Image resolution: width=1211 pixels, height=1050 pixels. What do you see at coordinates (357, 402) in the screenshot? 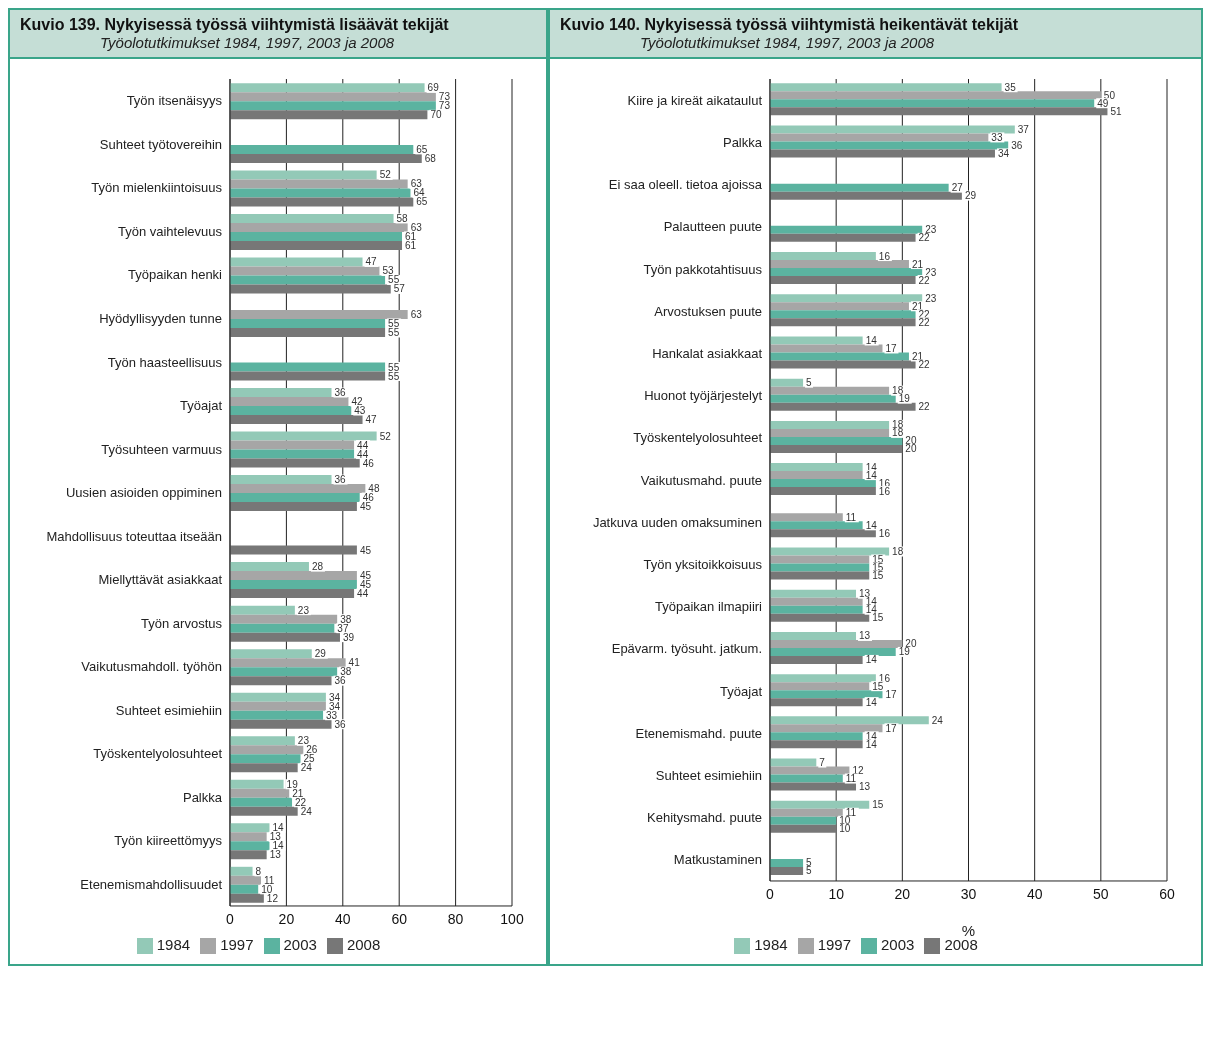
I see `data-label: 42` at bounding box center [357, 402].